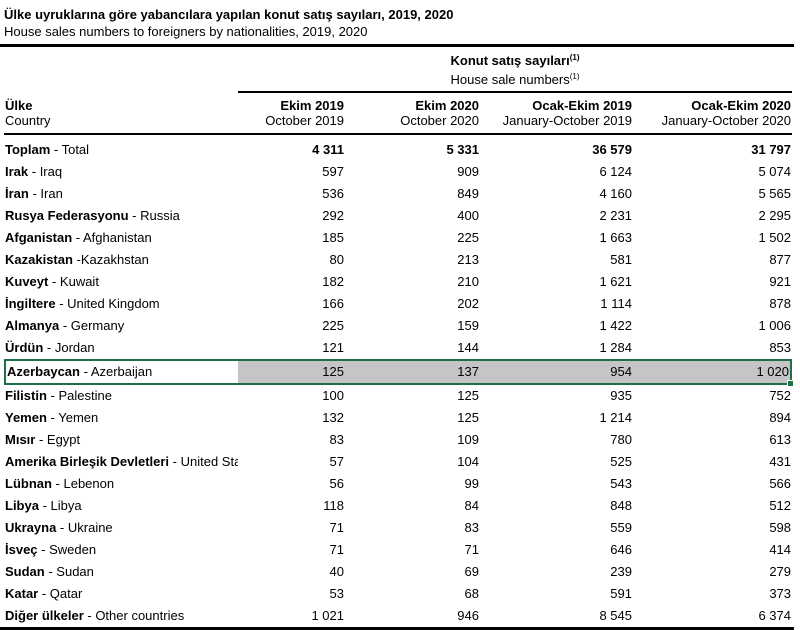 Image resolution: width=800 pixels, height=630 pixels. I want to click on value-cell: 118, so click(333, 505).